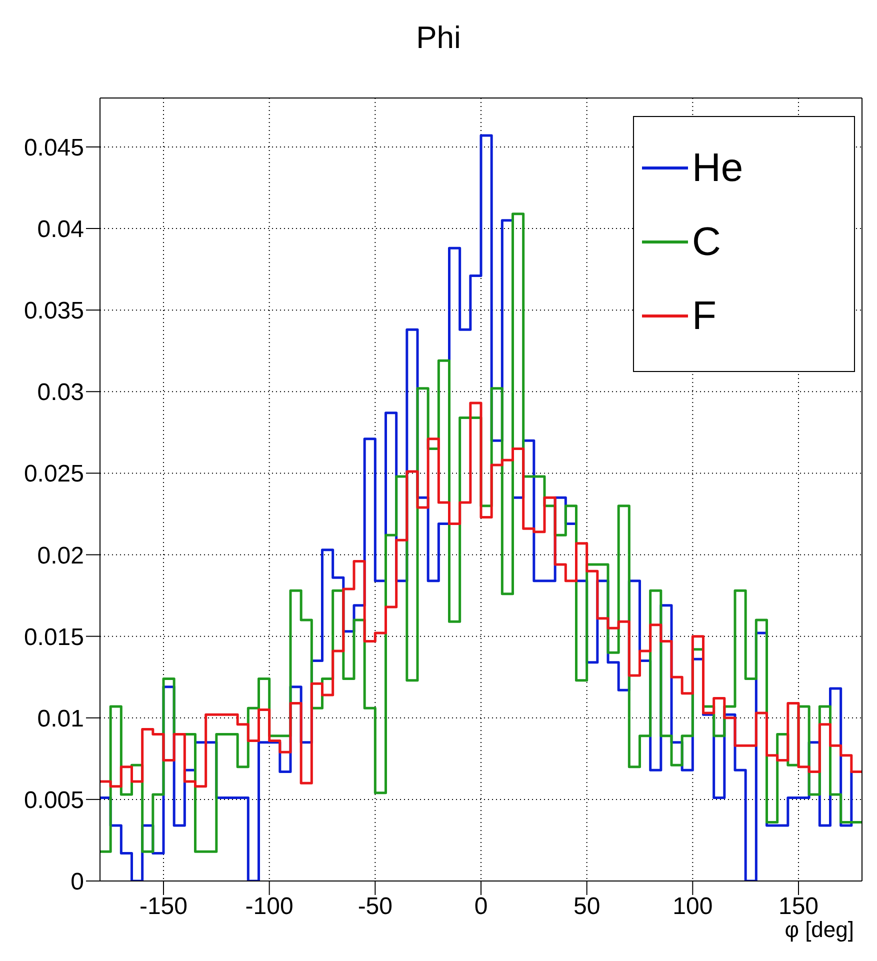 This screenshot has width=877, height=961. Describe the element at coordinates (60, 556) in the screenshot. I see `y-tick-label: 0.02` at that location.